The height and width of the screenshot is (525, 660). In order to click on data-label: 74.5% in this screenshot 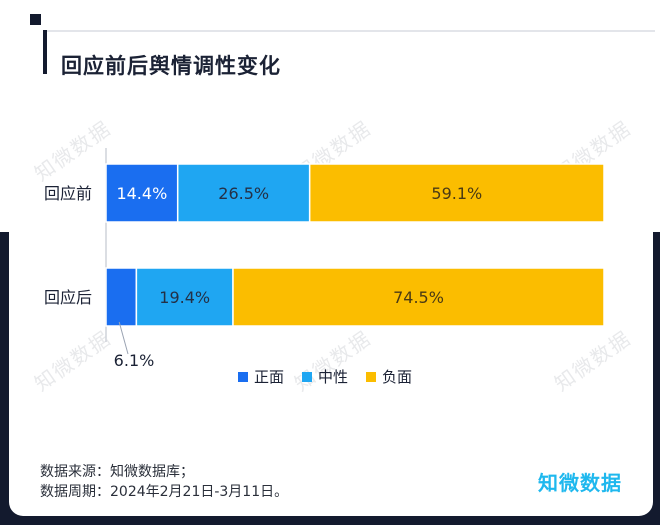, I will do `click(418, 297)`.